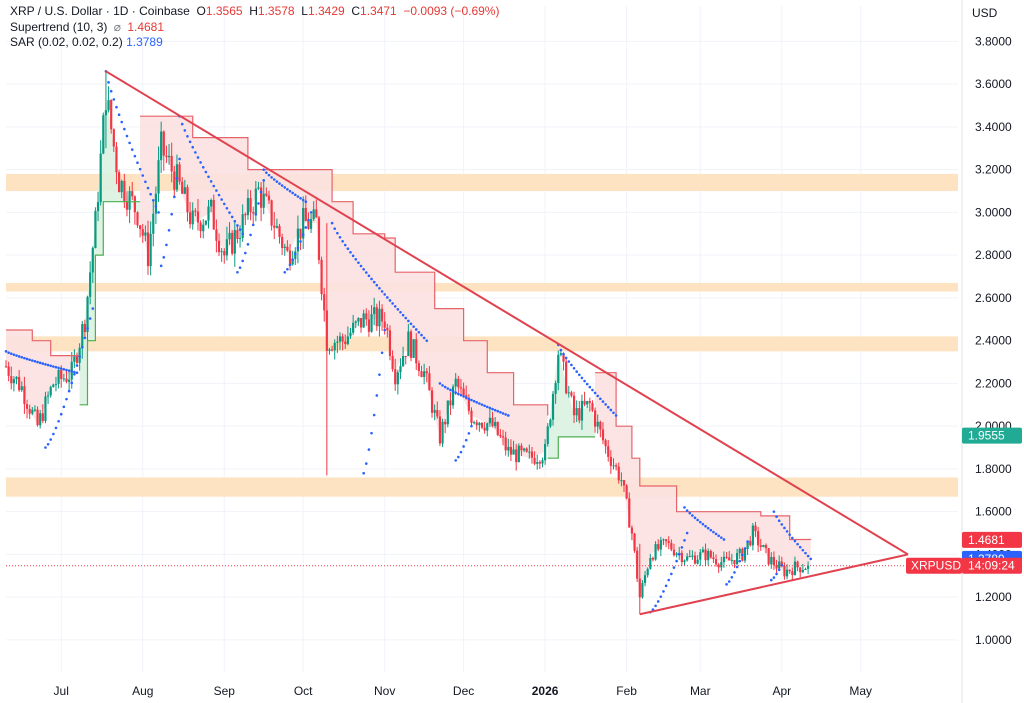  What do you see at coordinates (304, 11) in the screenshot?
I see `low-label: L` at bounding box center [304, 11].